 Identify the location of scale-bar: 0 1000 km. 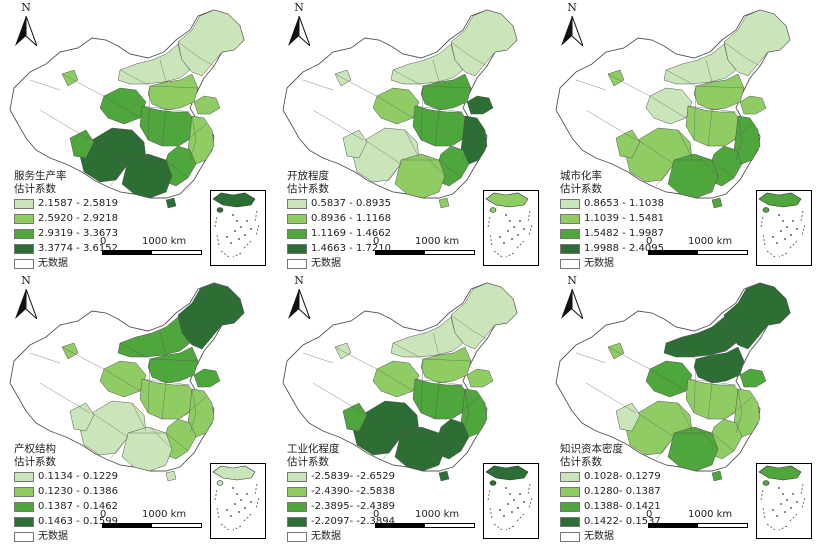
(428, 249).